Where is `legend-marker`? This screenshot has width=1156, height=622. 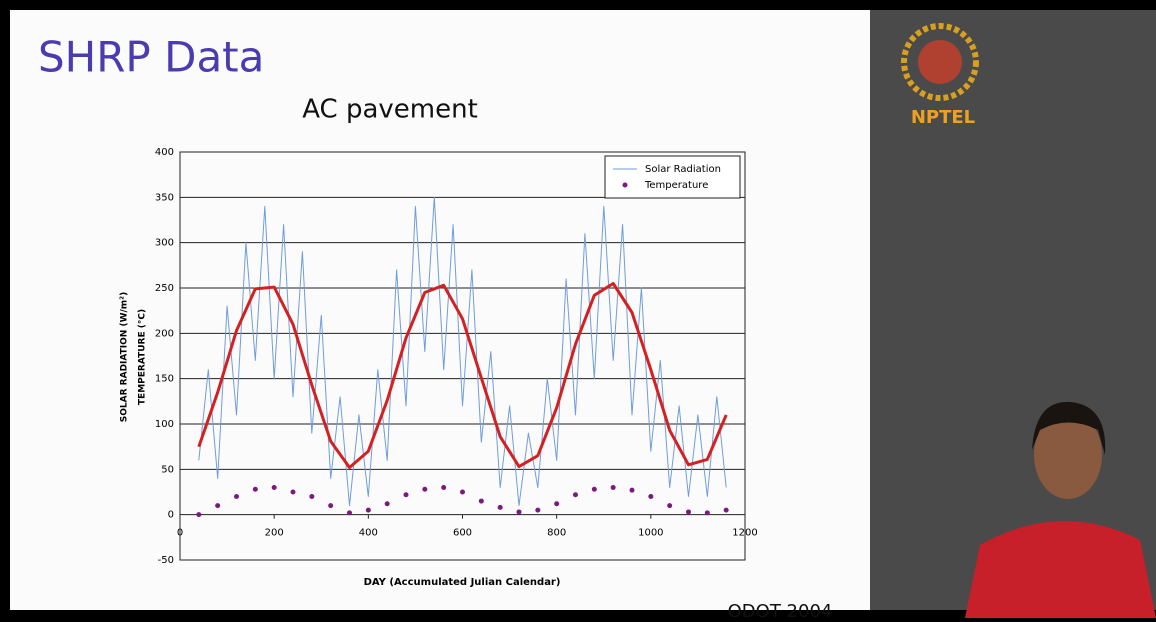
legend-marker is located at coordinates (625, 185).